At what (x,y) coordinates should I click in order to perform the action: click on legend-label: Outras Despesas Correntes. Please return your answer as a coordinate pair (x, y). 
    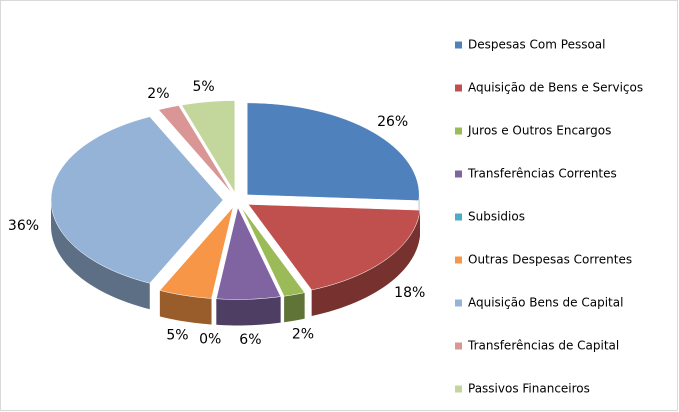
    Looking at the image, I should click on (550, 260).